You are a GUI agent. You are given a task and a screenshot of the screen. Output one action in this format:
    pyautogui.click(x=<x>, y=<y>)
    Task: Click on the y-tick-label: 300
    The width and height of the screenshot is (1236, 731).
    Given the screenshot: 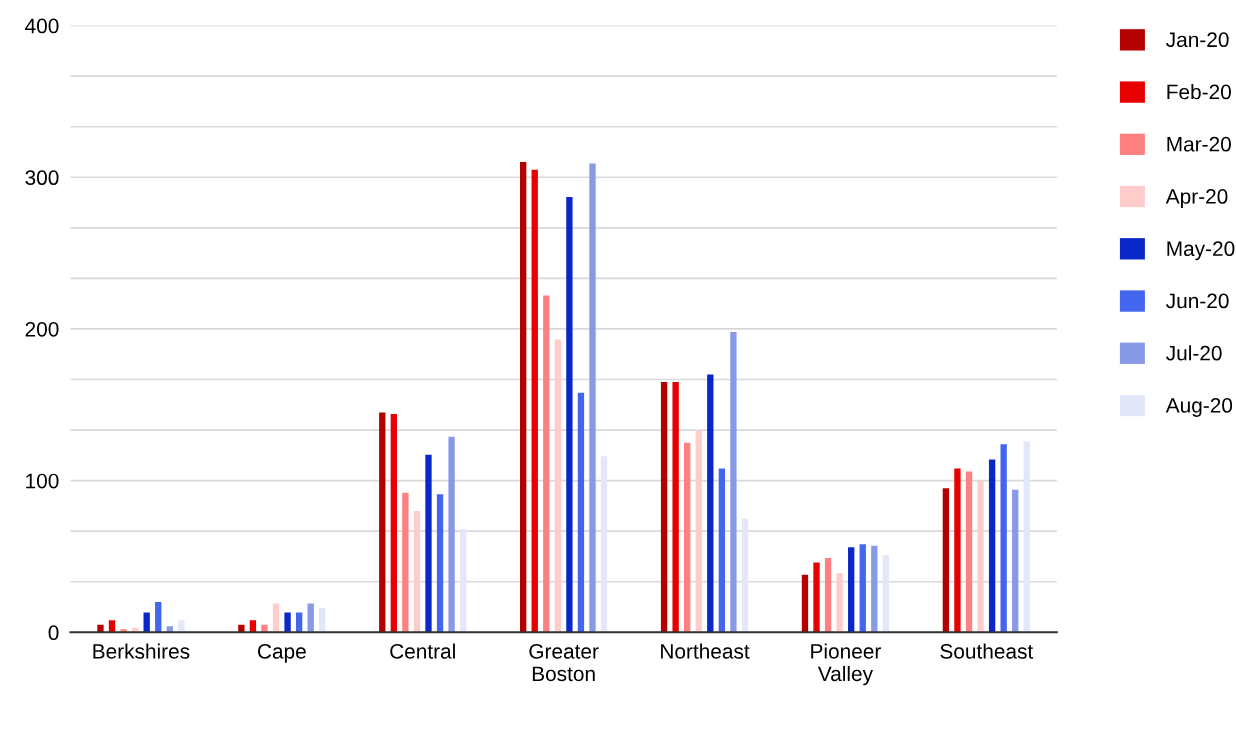 What is the action you would take?
    pyautogui.click(x=42, y=178)
    